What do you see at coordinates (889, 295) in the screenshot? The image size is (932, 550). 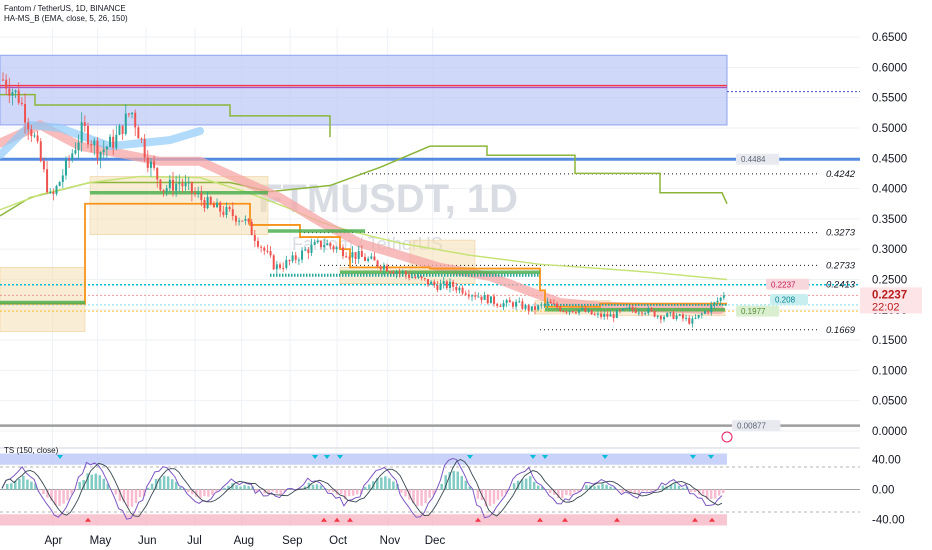 I see `last-price-value: 0.2237` at bounding box center [889, 295].